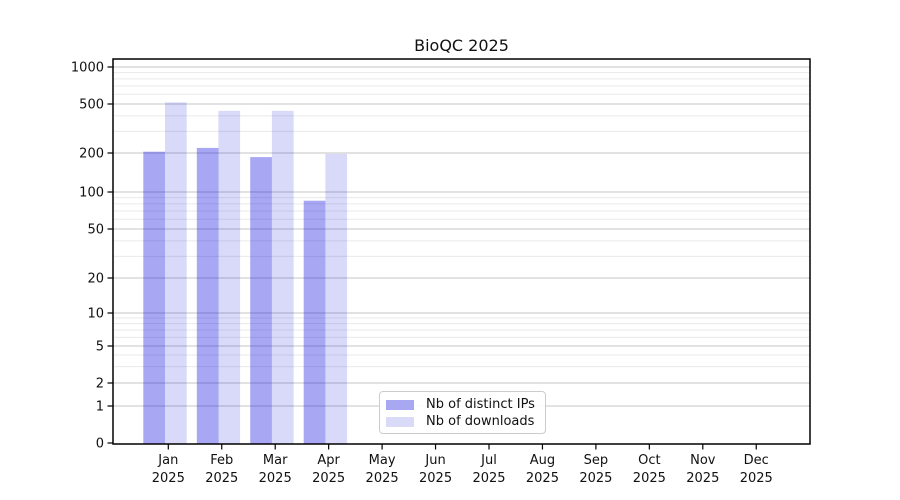  I want to click on bar-distinct-ips-jan, so click(154, 297).